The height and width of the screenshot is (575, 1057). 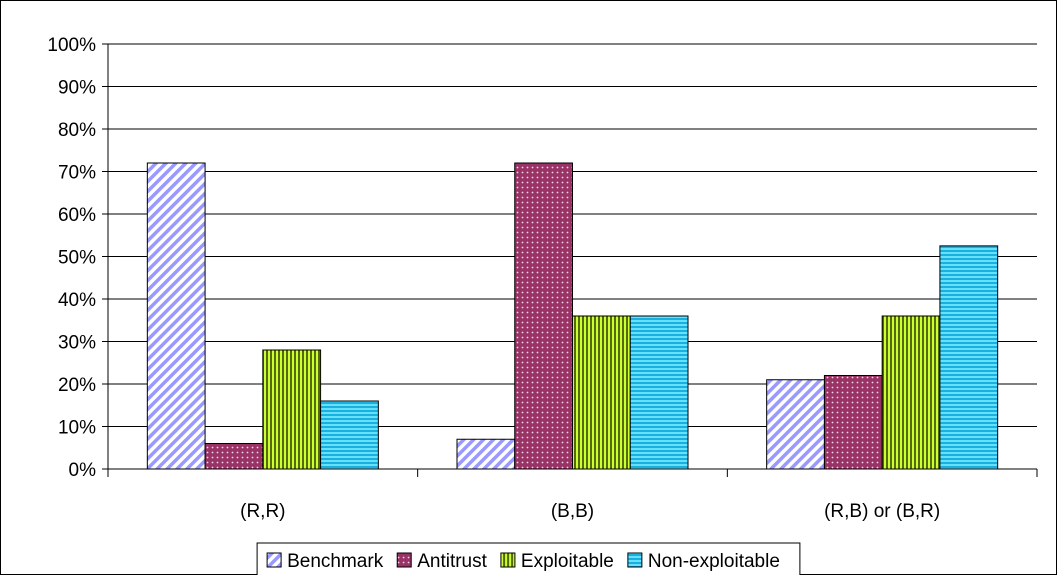 I want to click on legend-box, so click(x=528, y=558).